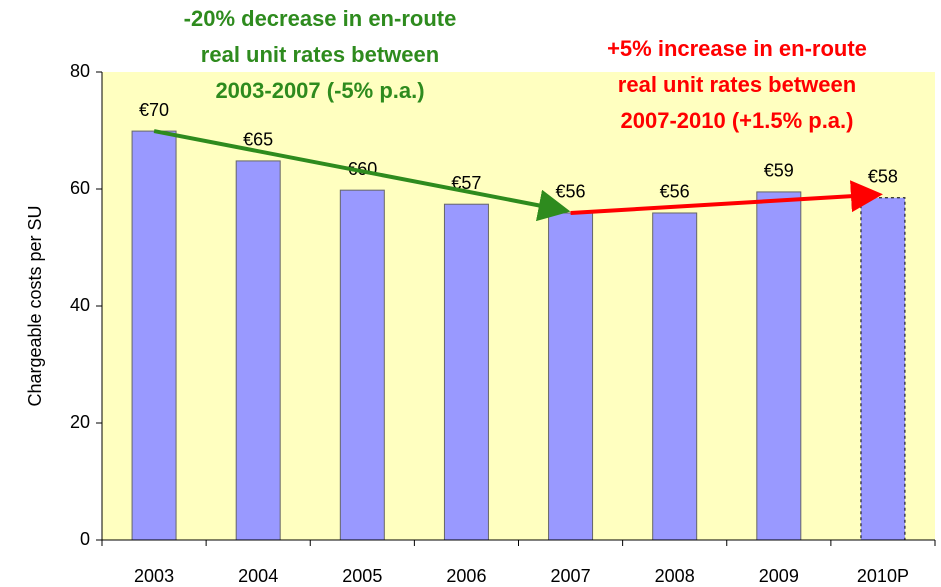 The height and width of the screenshot is (587, 941). What do you see at coordinates (319, 90) in the screenshot?
I see `annotation: 2003-2007 (-5% p.a.)` at bounding box center [319, 90].